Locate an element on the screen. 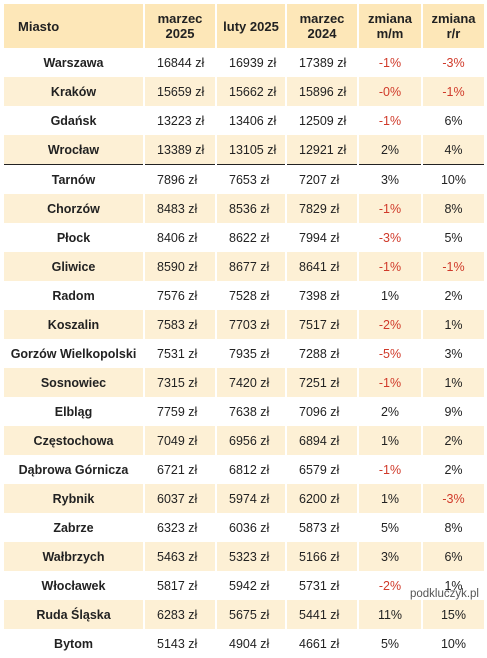 The height and width of the screenshot is (658, 487). feb-2025-cell: 7703 zł is located at coordinates (251, 324).